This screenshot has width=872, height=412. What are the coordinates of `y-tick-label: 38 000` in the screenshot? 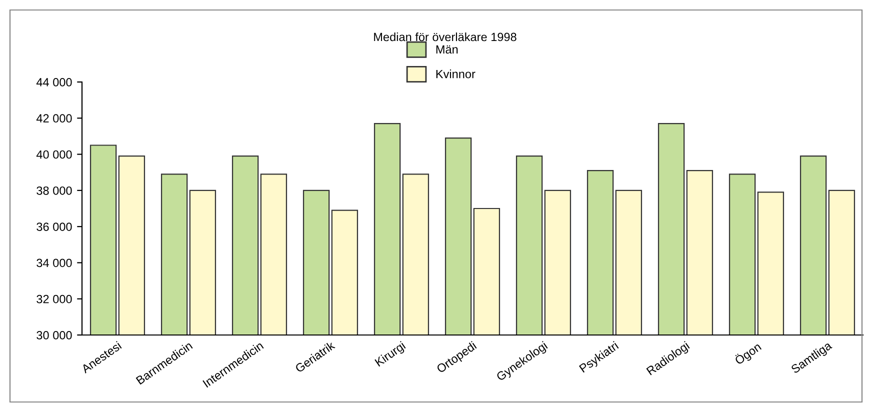 It's located at (54, 190).